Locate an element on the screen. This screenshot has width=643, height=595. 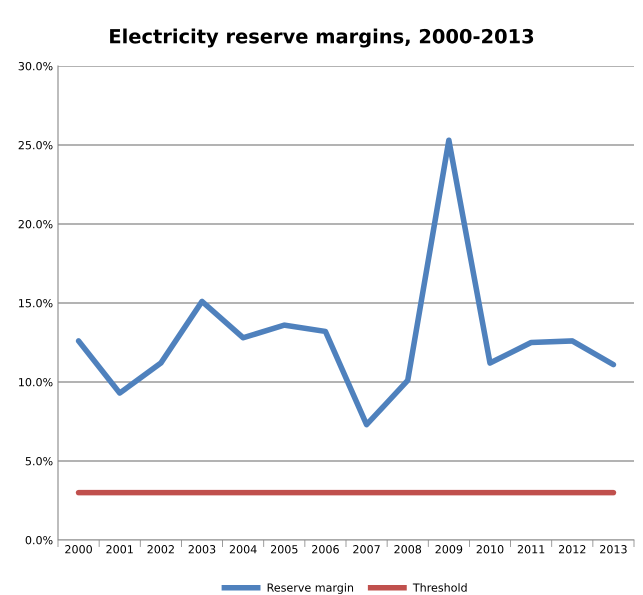
x-tick-label: 2004 is located at coordinates (243, 549).